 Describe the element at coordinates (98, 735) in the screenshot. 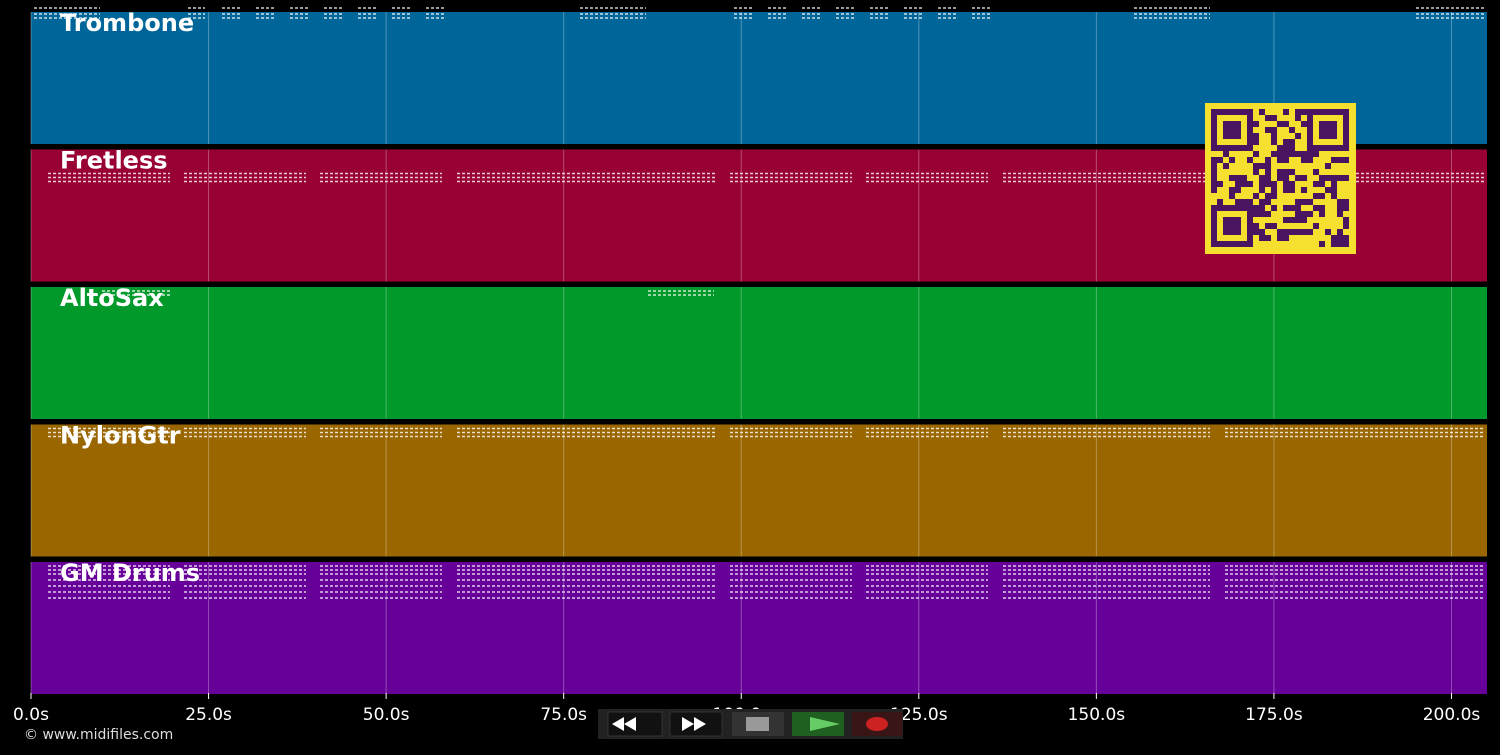

I see `copyright: © www.midifiles.com` at that location.